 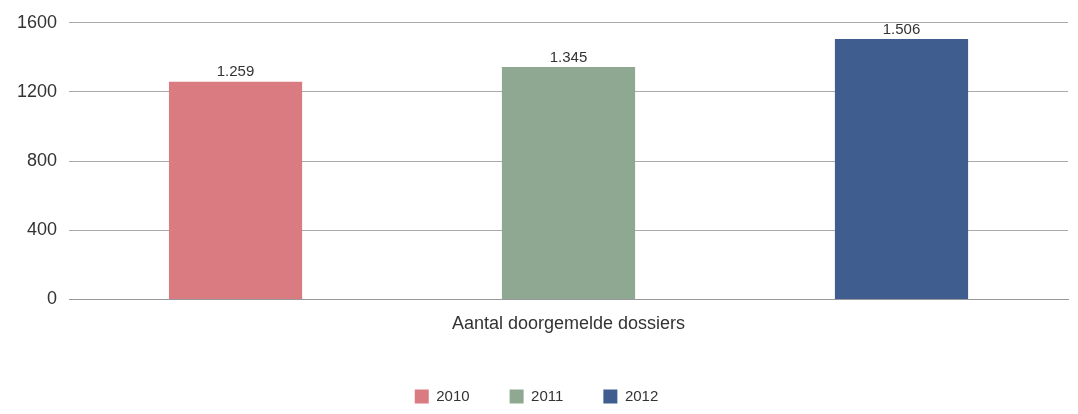 What do you see at coordinates (37, 90) in the screenshot?
I see `y-tick-label: 1200` at bounding box center [37, 90].